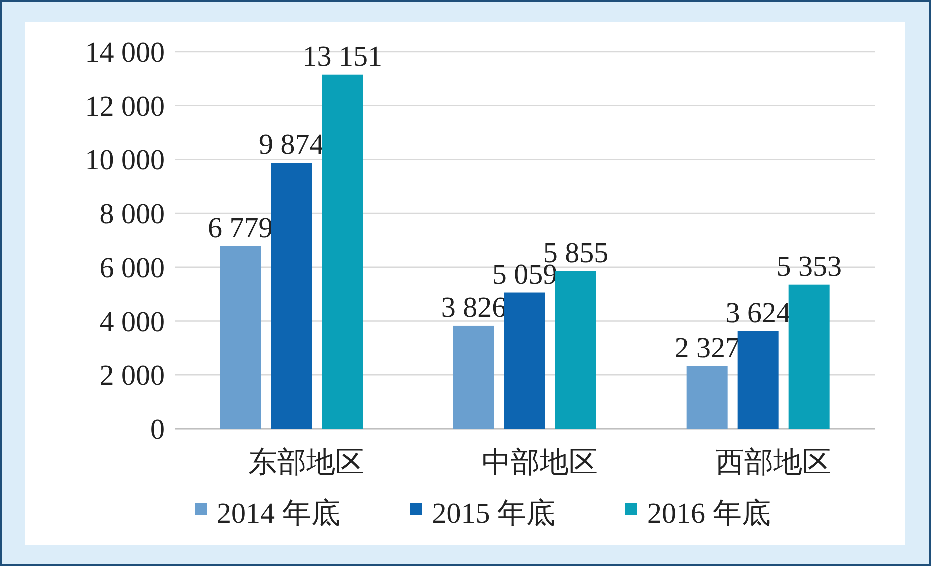  Describe the element at coordinates (132, 268) in the screenshot. I see `y-tick-label: 6 000` at that location.